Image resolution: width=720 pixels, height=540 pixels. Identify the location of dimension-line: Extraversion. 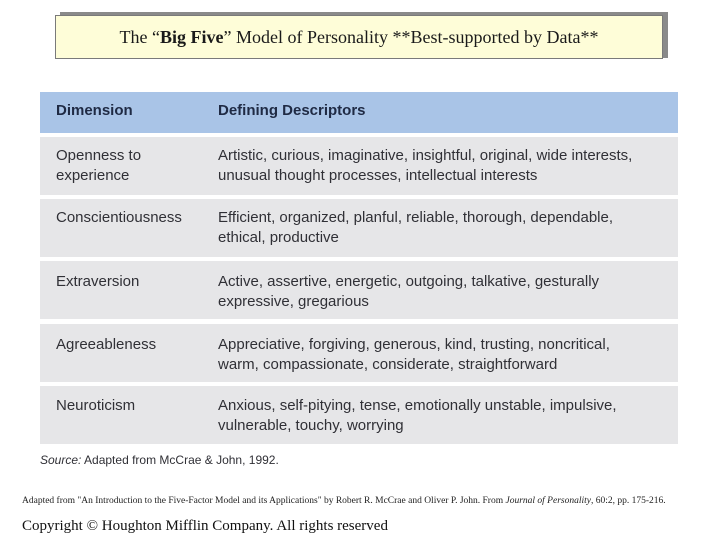
(98, 281).